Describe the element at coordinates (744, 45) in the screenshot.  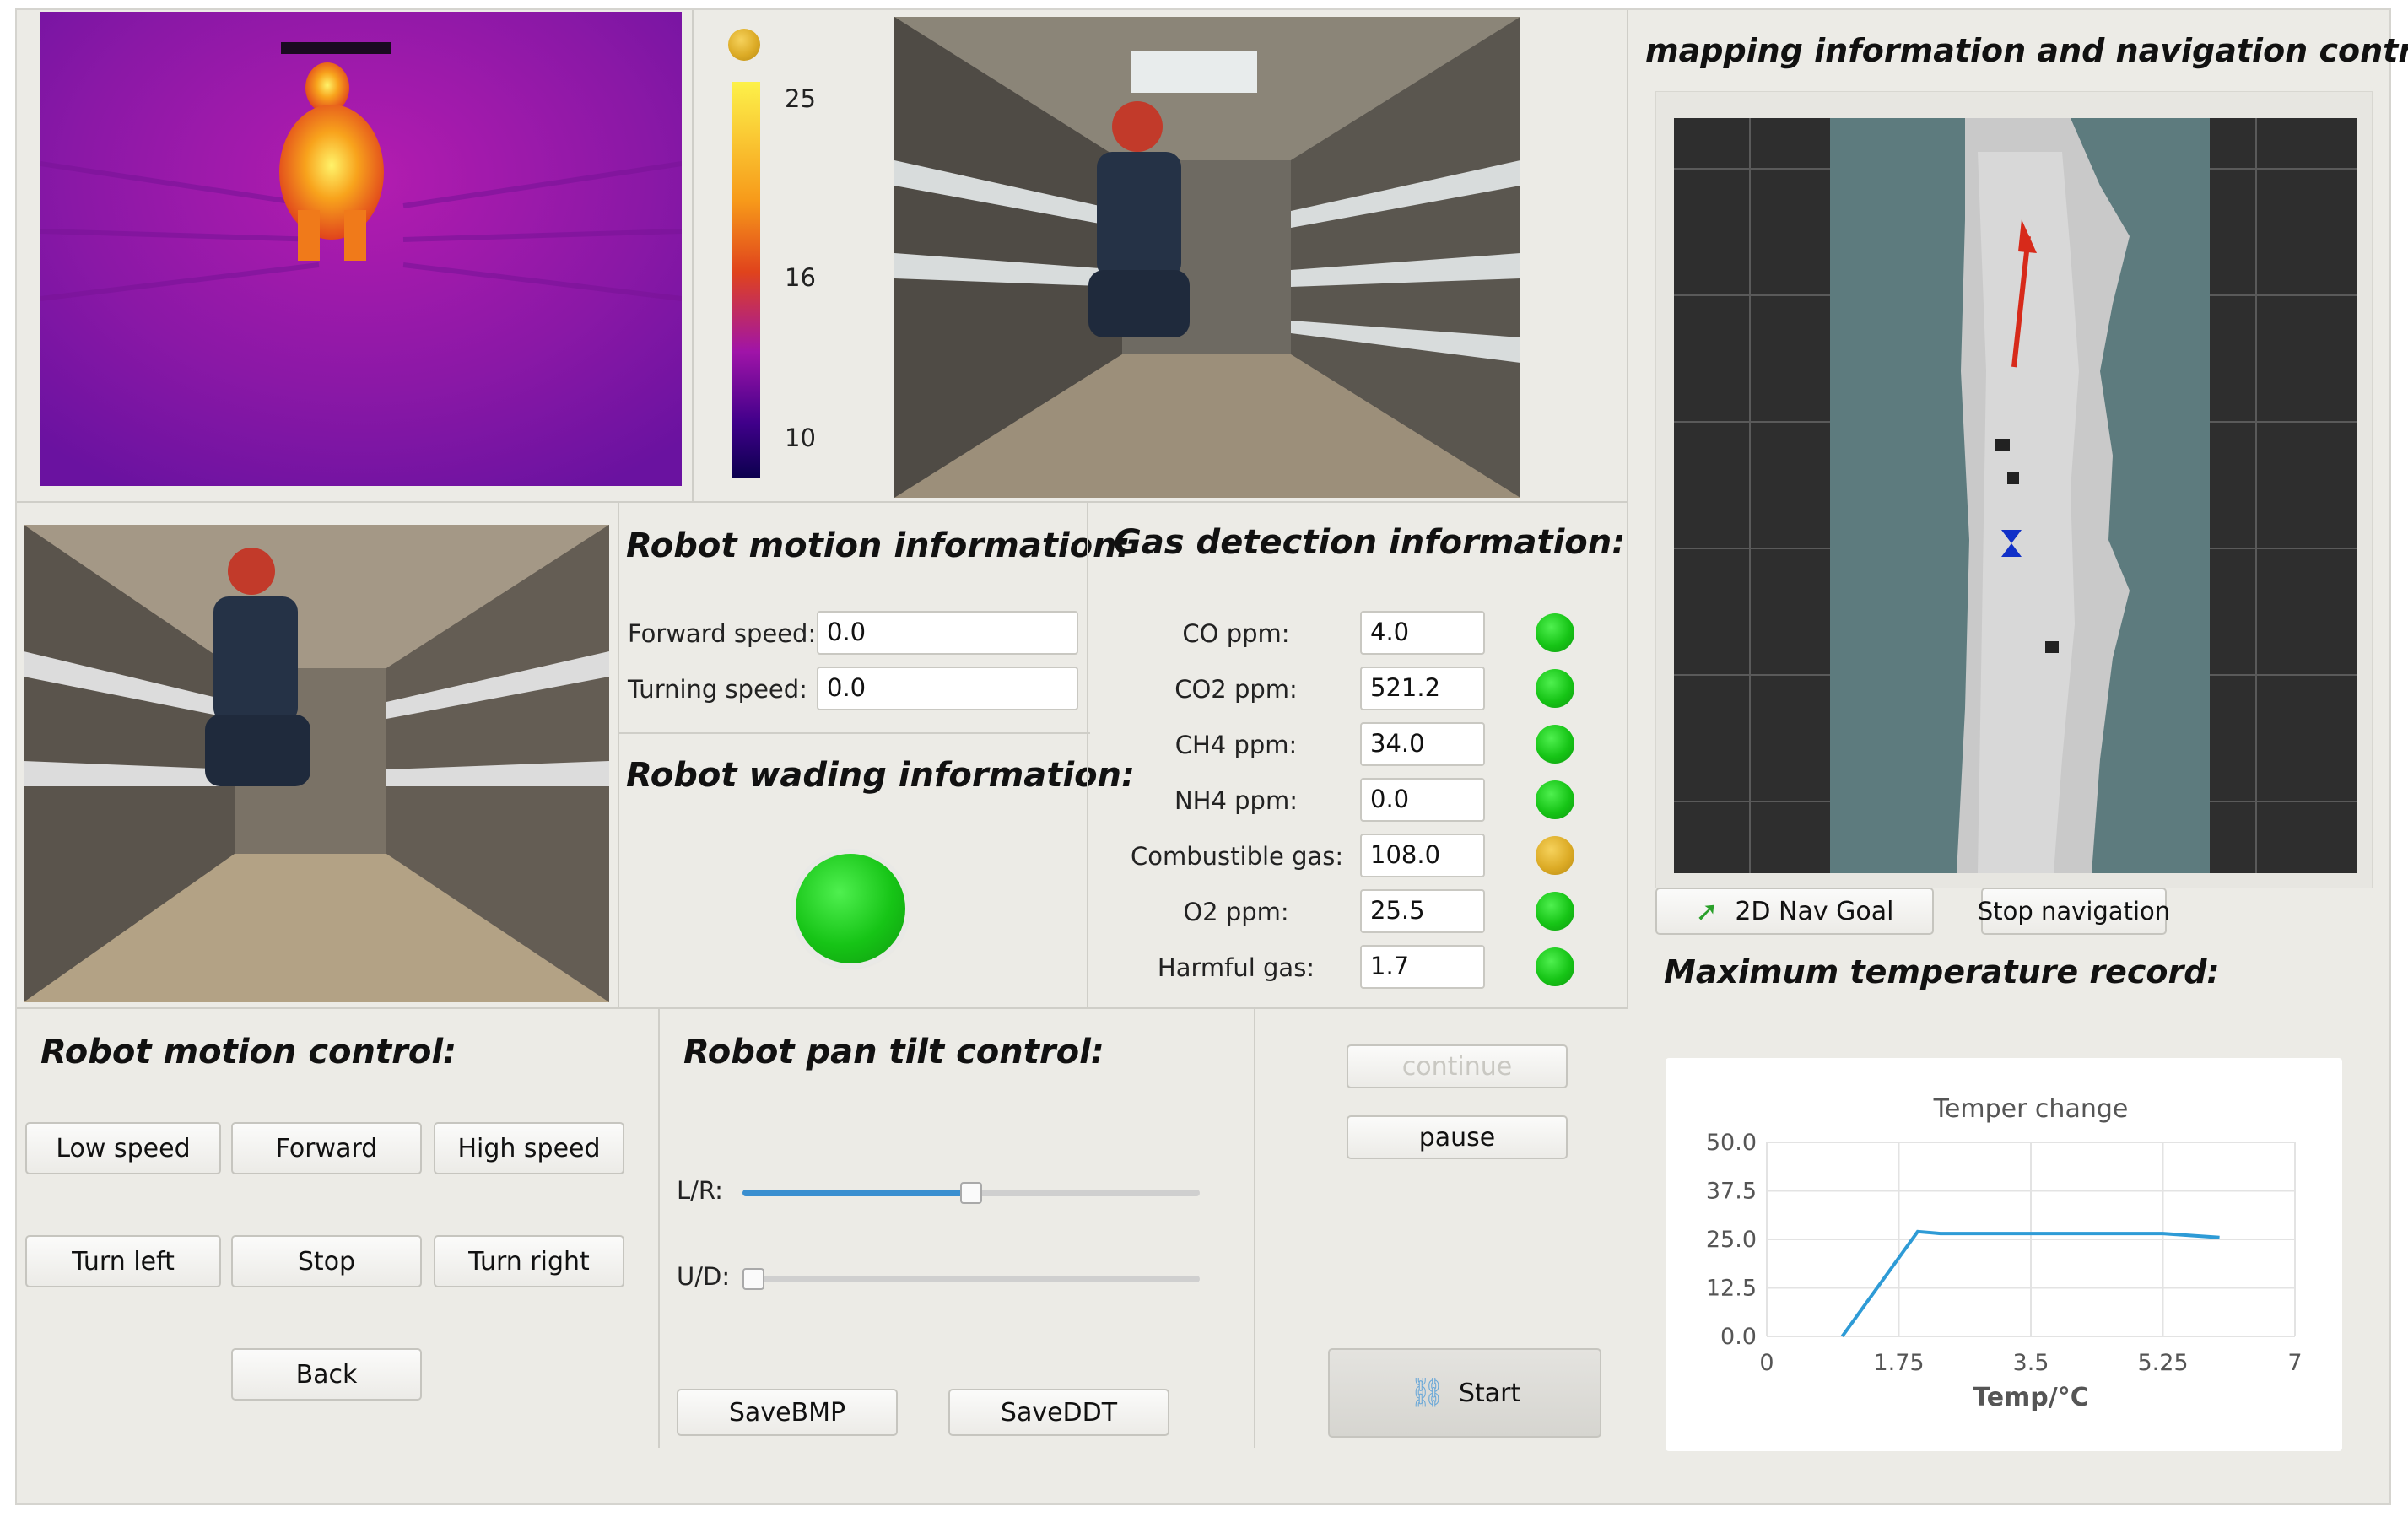
I see `thermal-status-indicator` at that location.